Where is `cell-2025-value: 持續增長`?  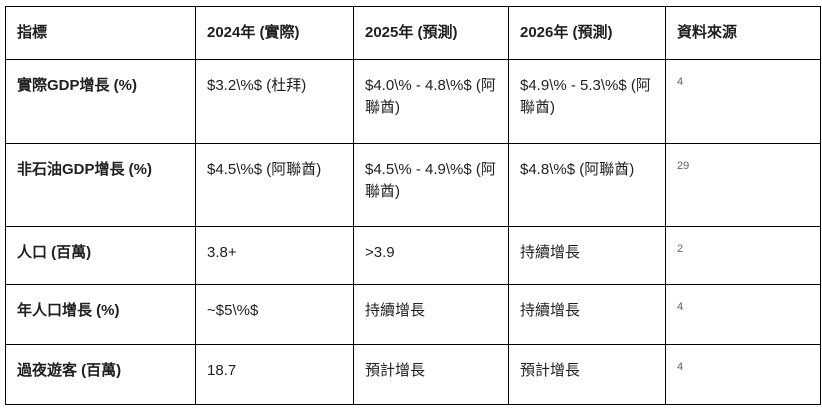
cell-2025-value: 持續增長 is located at coordinates (431, 314).